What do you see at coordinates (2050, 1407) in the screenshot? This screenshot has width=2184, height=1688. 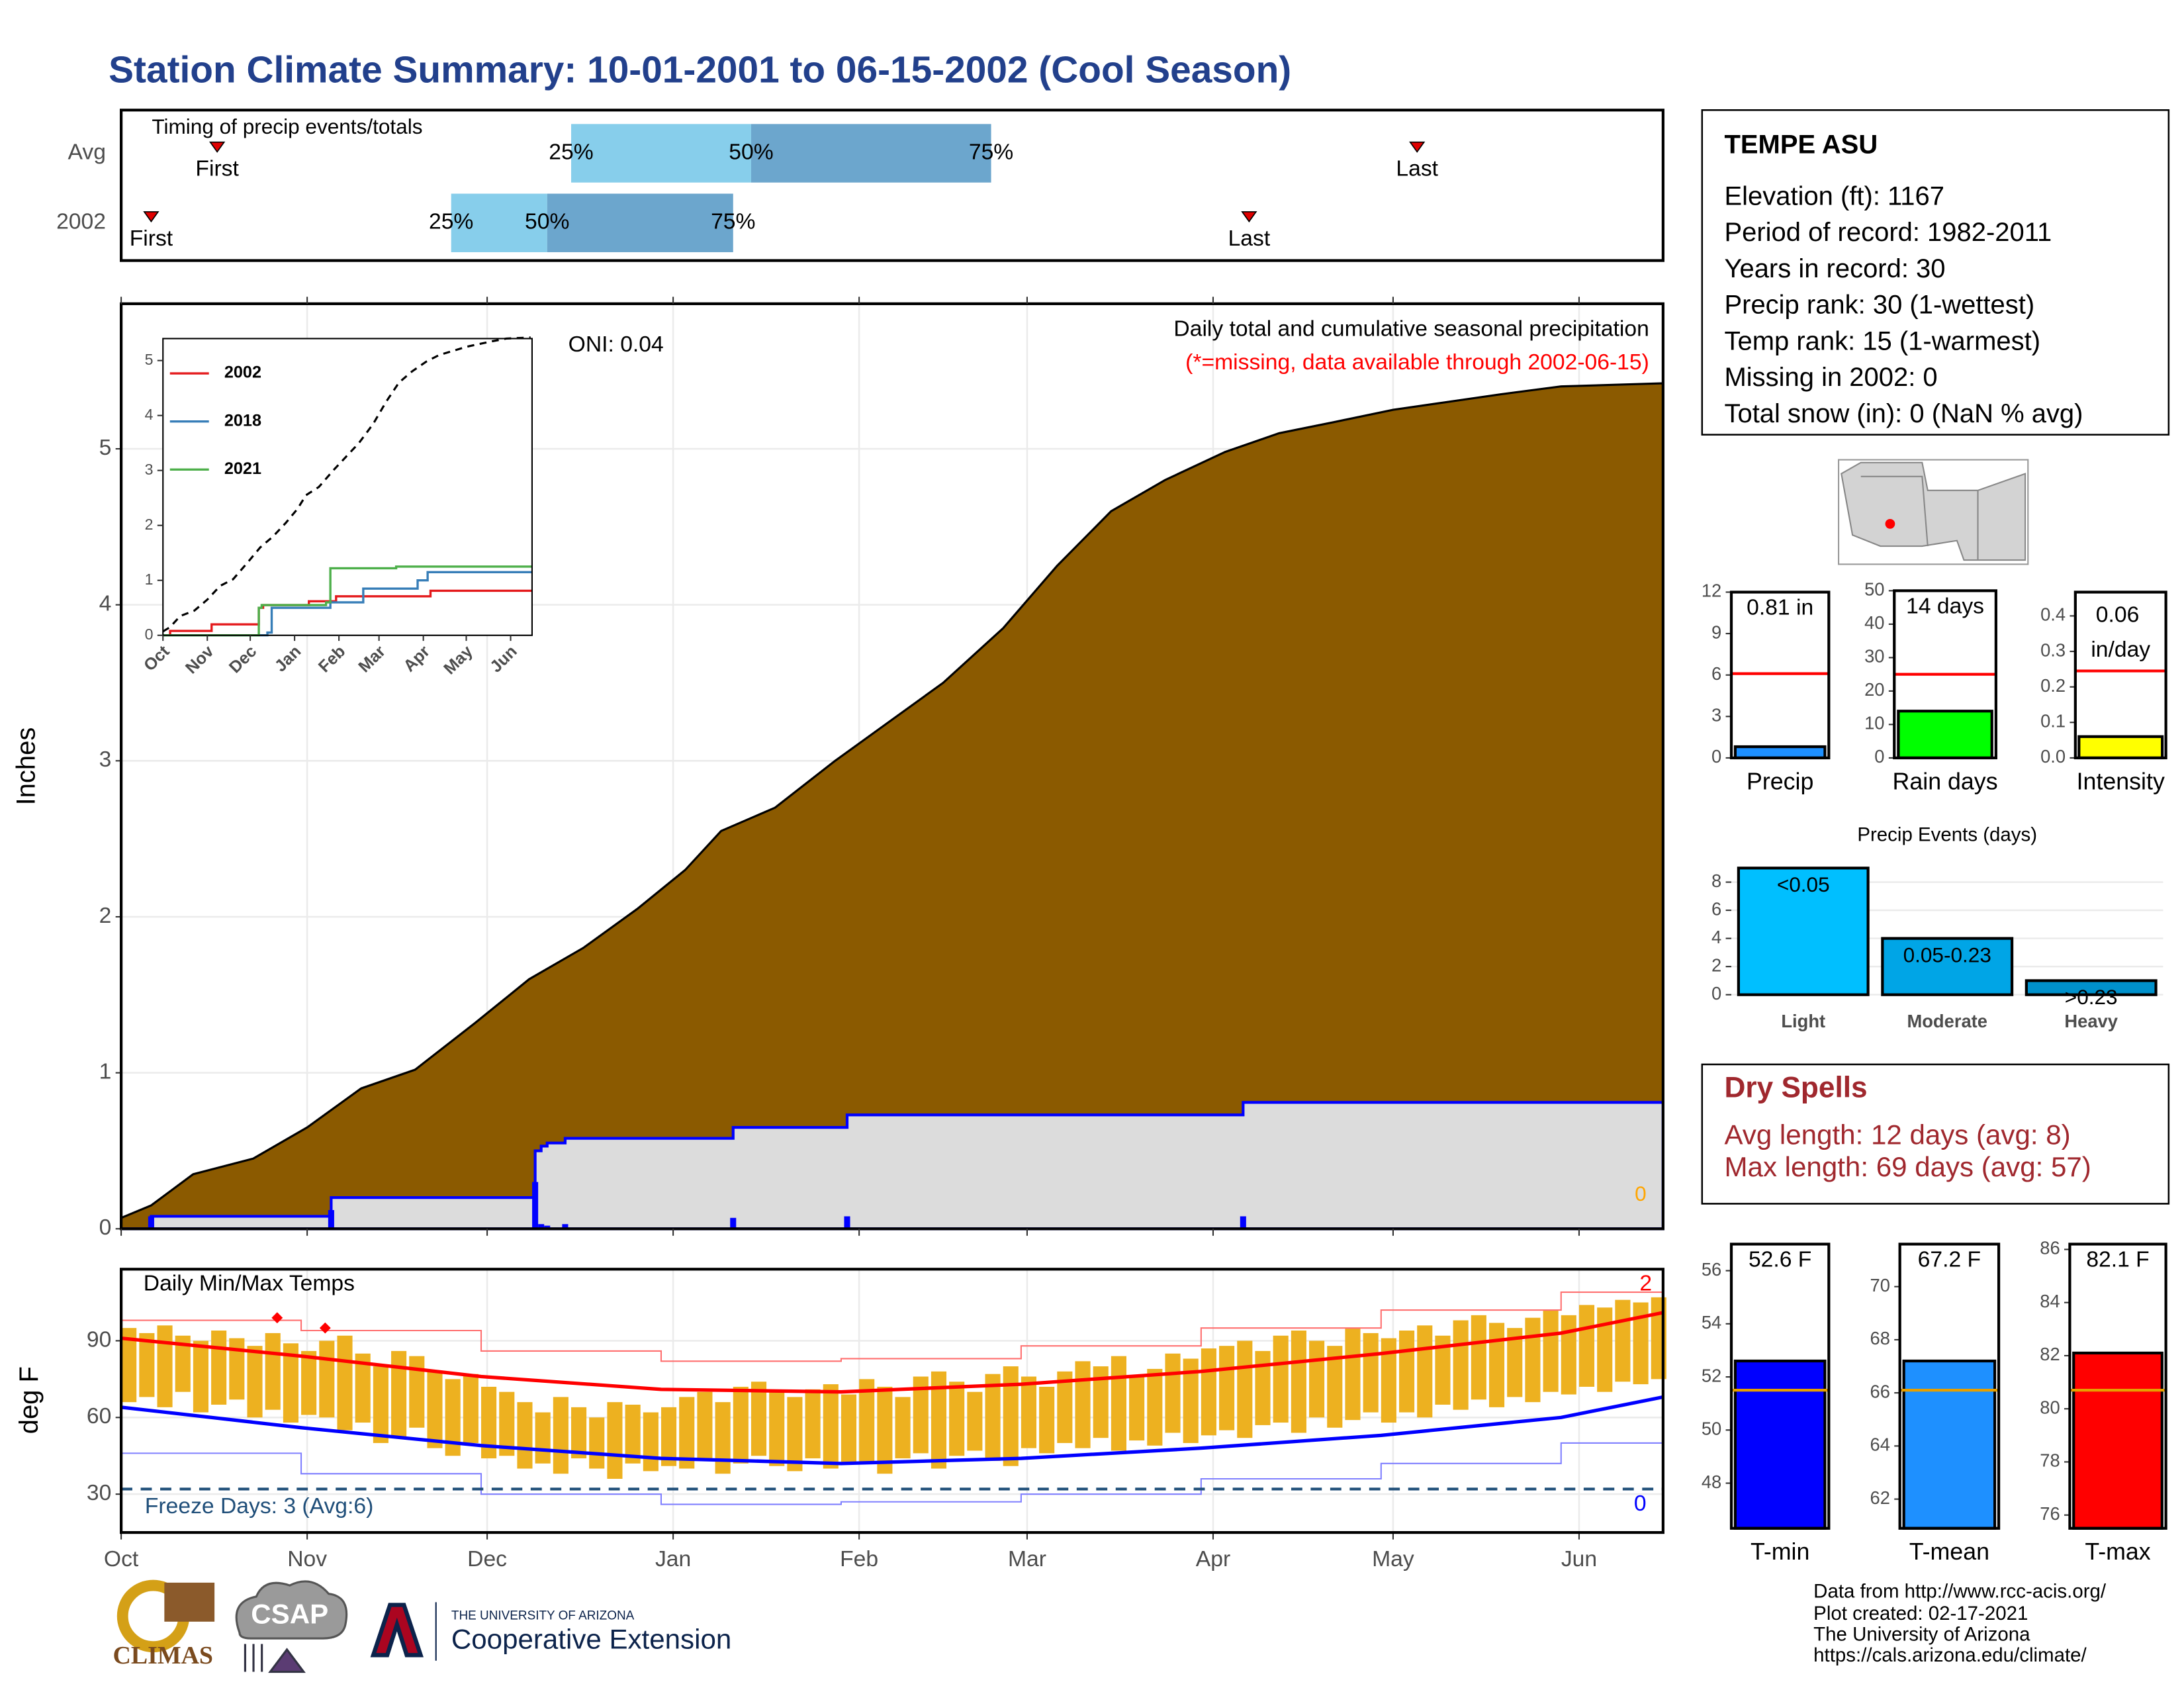 I see `y-tick-label: 80` at bounding box center [2050, 1407].